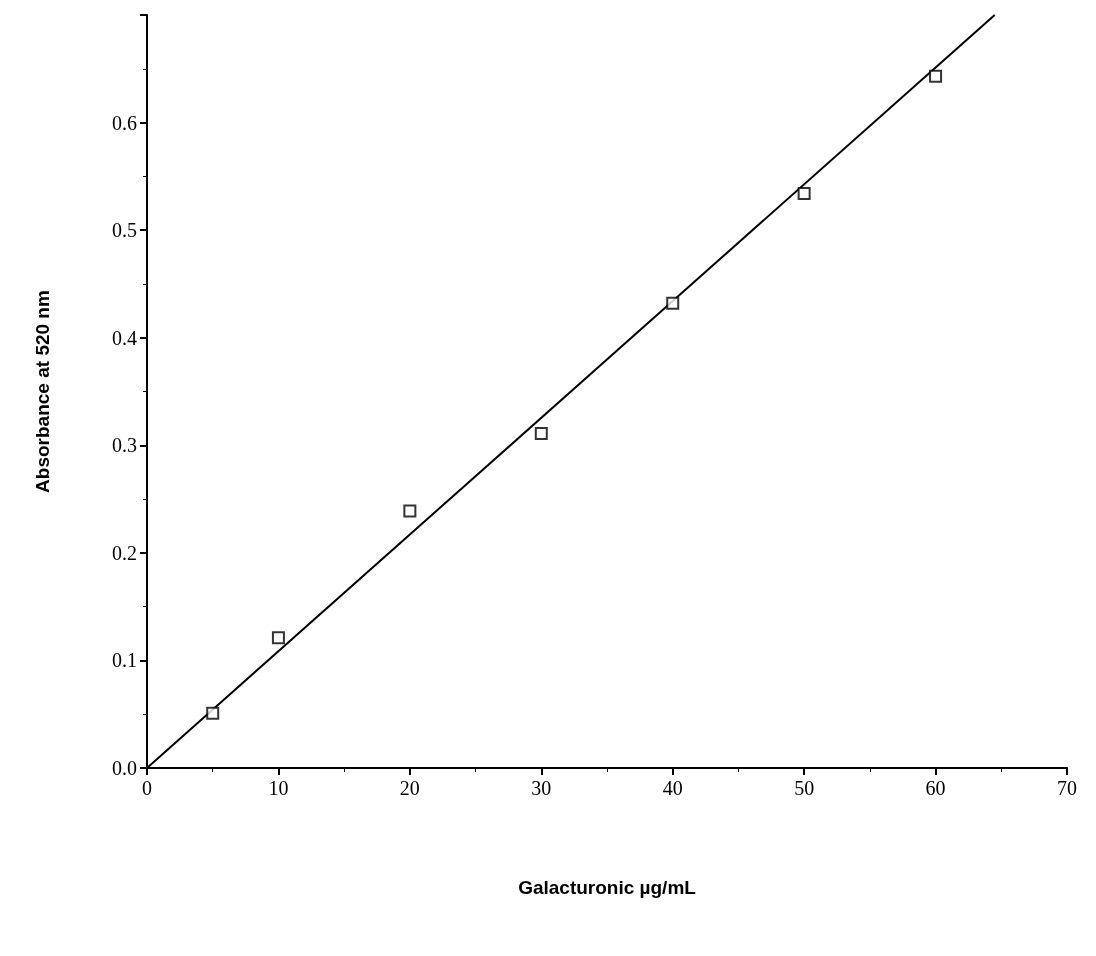 Image resolution: width=1096 pixels, height=956 pixels. I want to click on x-axis-title: Galacturonic µg/mL, so click(607, 887).